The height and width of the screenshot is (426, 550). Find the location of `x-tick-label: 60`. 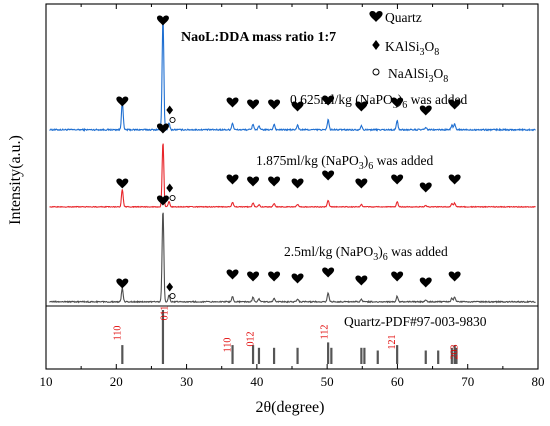

x-tick-label: 60 is located at coordinates (397, 381).